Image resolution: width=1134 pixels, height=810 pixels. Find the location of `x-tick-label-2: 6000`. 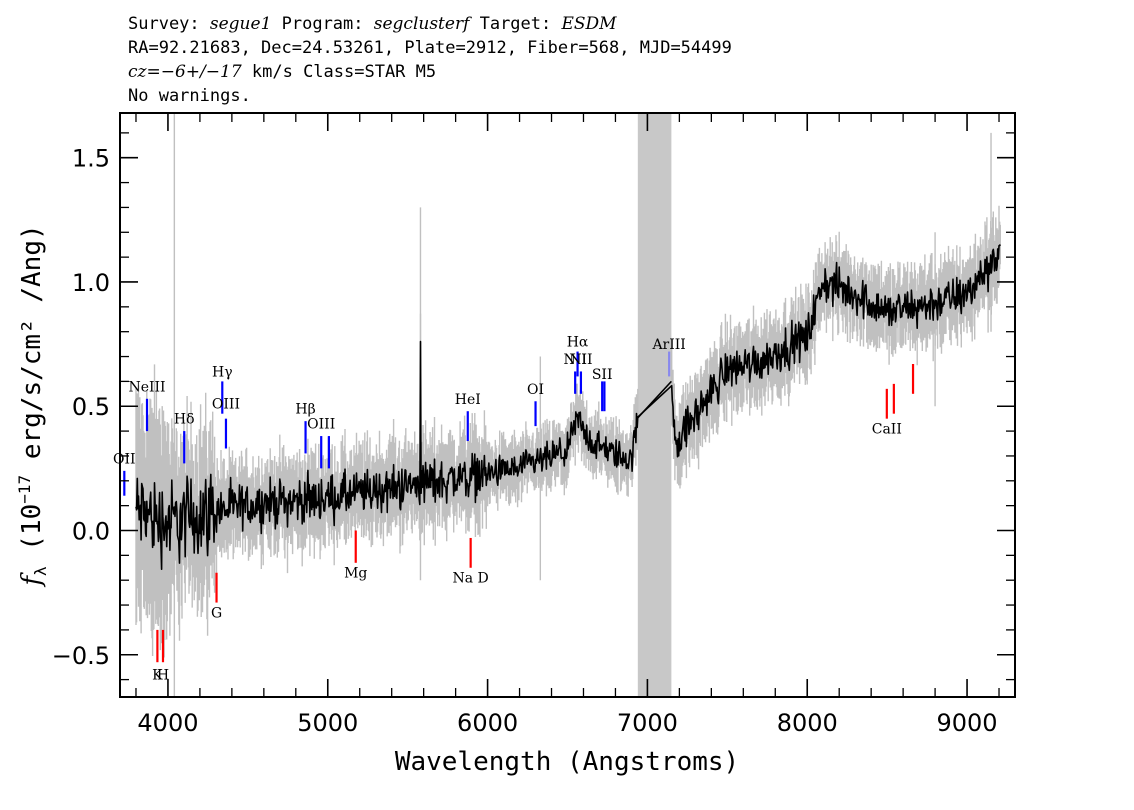

x-tick-label-2: 6000 is located at coordinates (487, 723).